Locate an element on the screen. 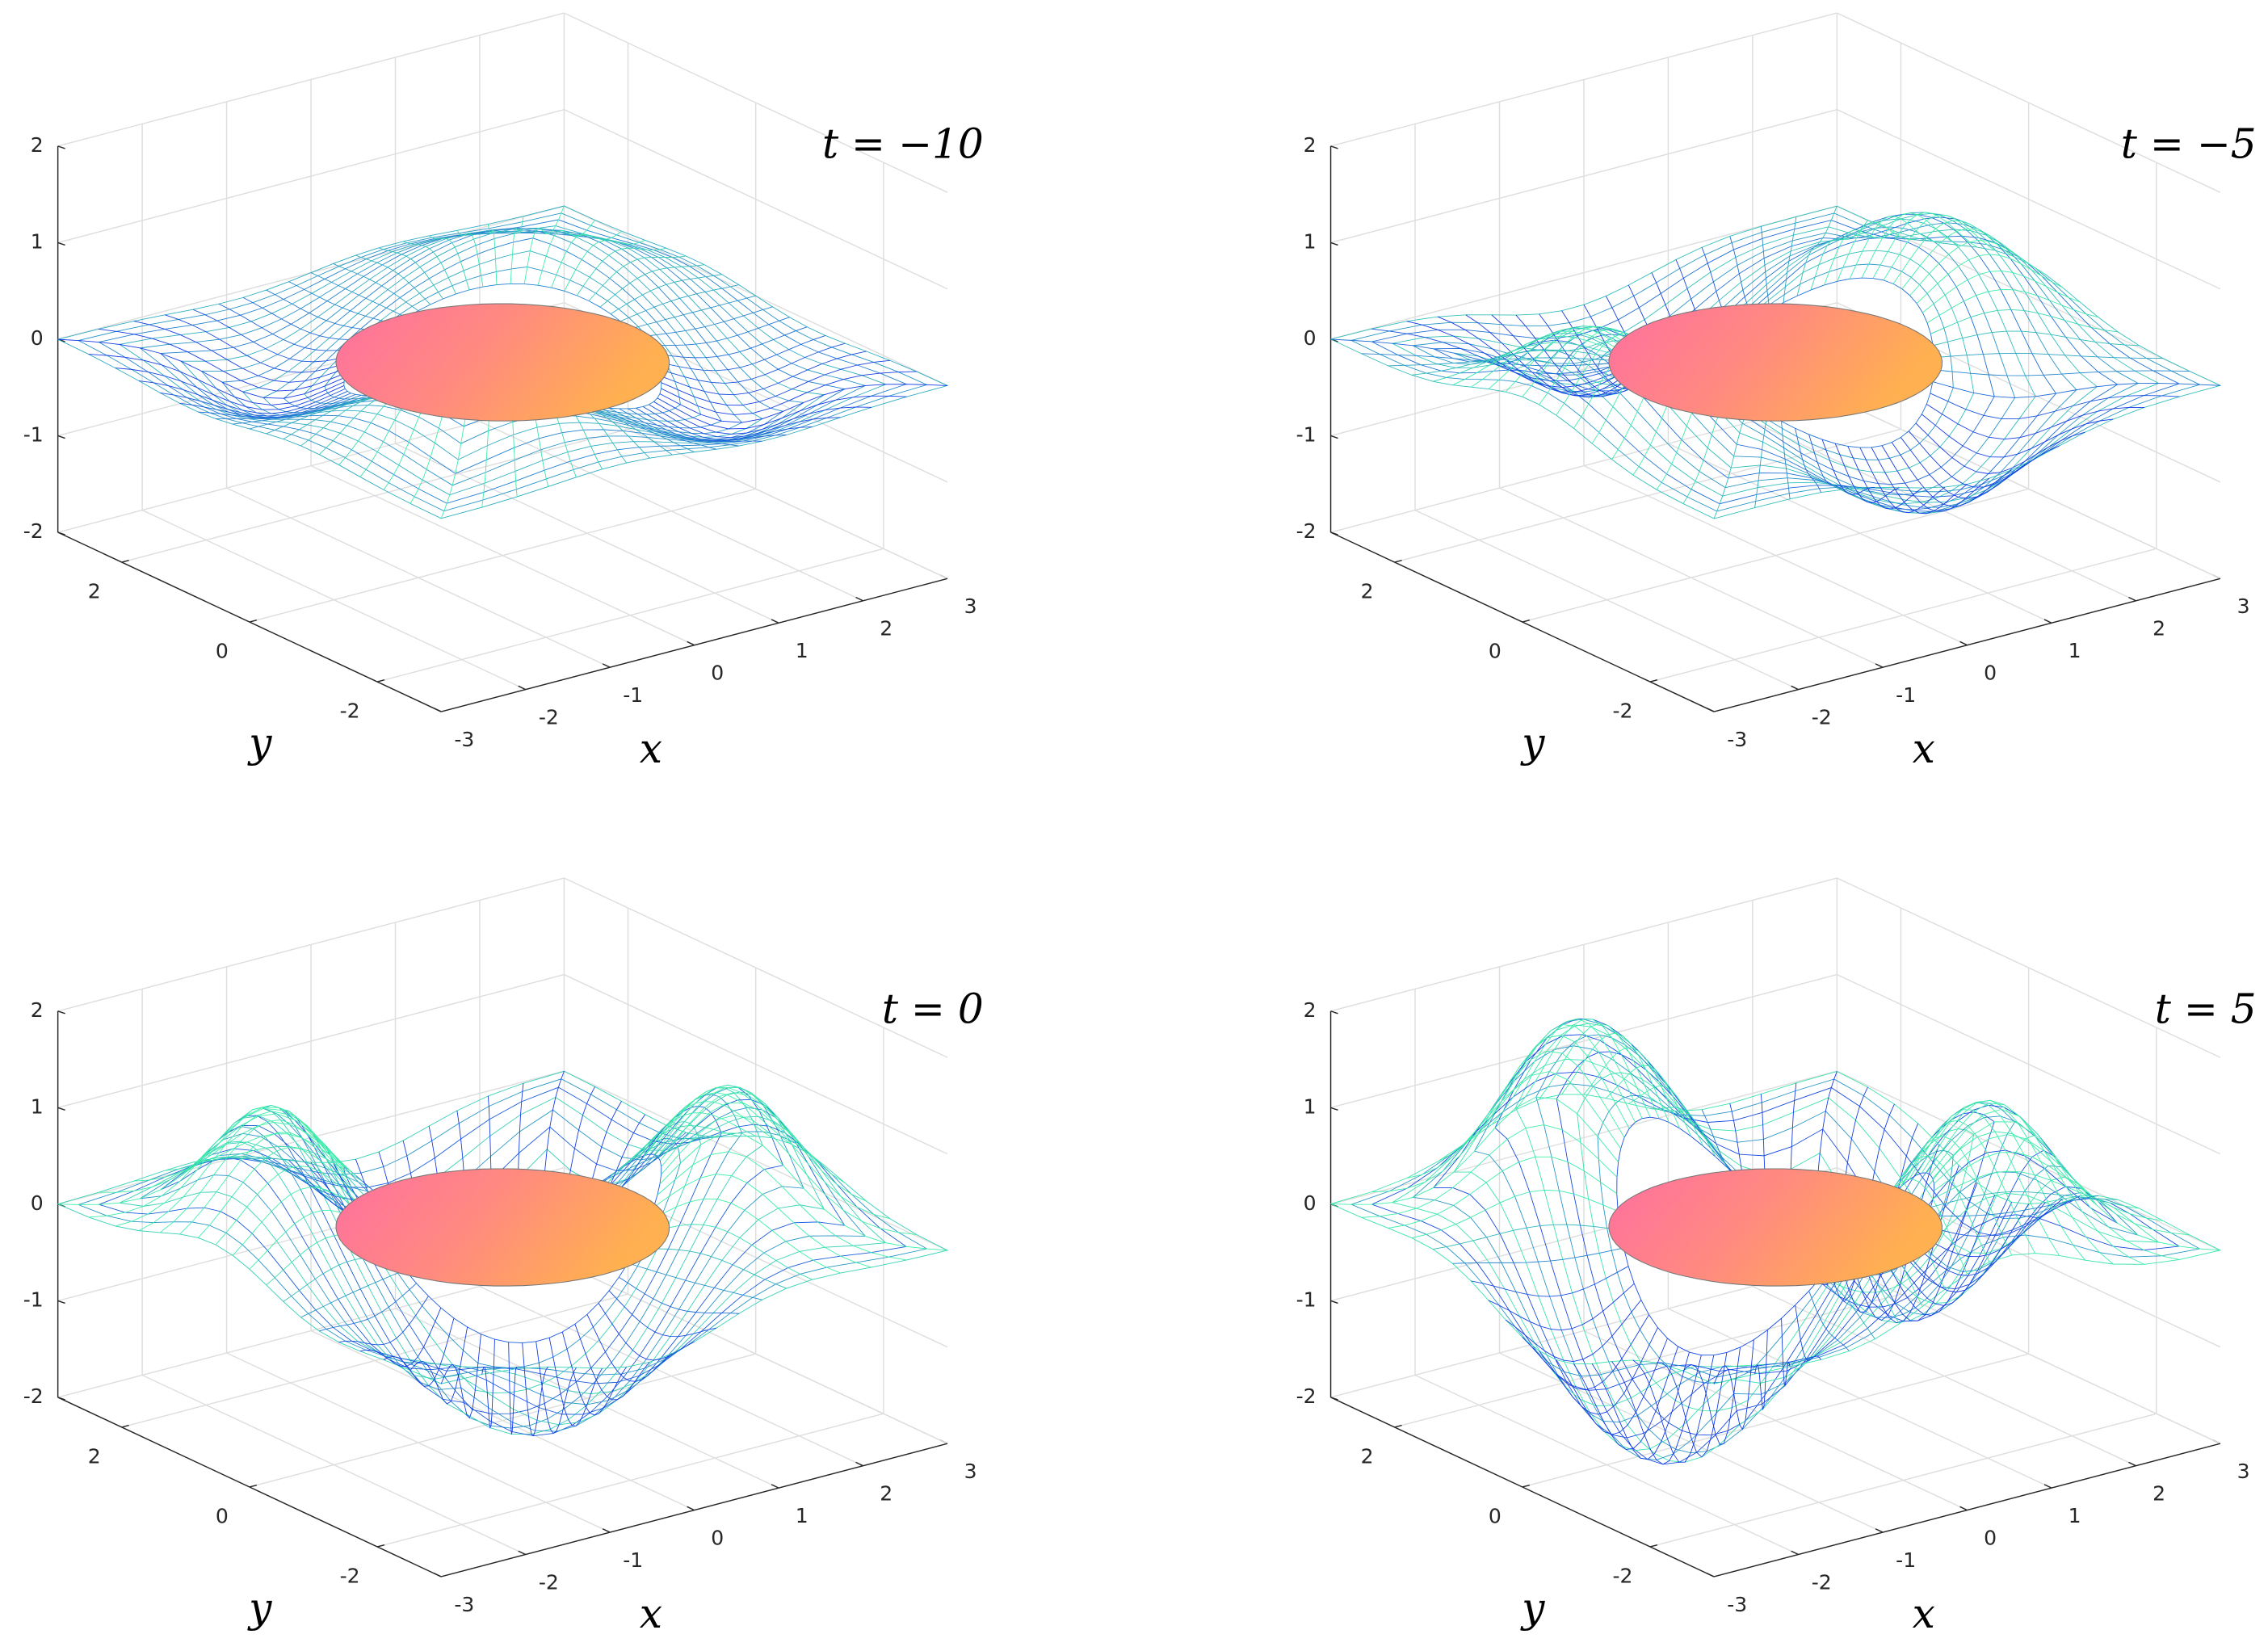 This screenshot has height=1651, width=2268. z-tick-label: 0 is located at coordinates (1311, 1203).